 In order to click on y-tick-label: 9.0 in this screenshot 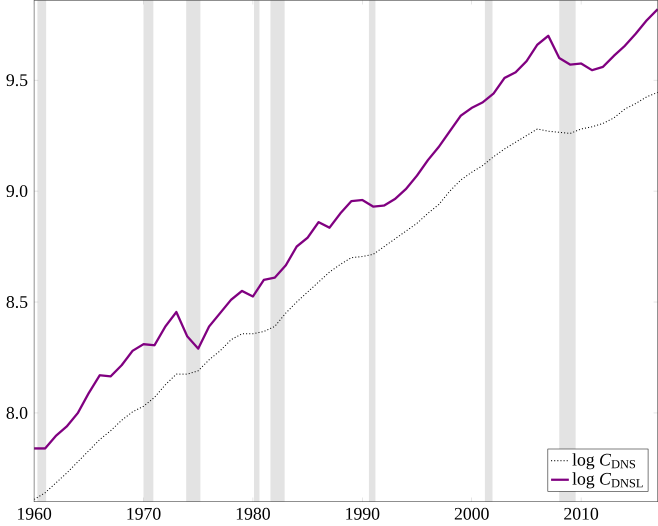, I will do `click(17, 191)`.